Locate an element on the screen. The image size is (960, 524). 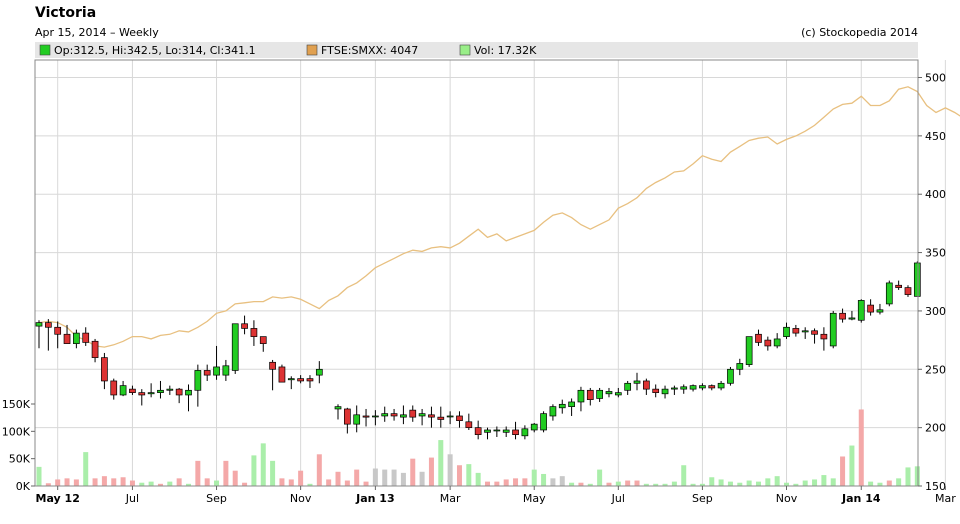
volume-tick-label: 50K is located at coordinates (20, 459).